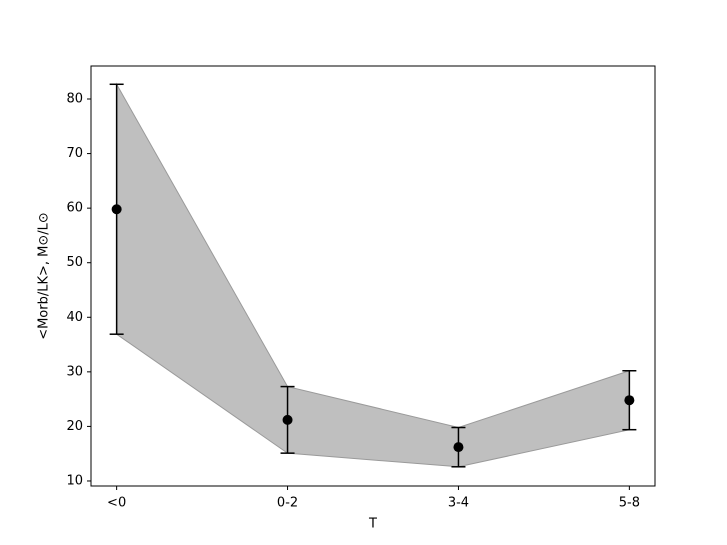  Describe the element at coordinates (287, 503) in the screenshot. I see `x-tick-label: 0-2` at that location.